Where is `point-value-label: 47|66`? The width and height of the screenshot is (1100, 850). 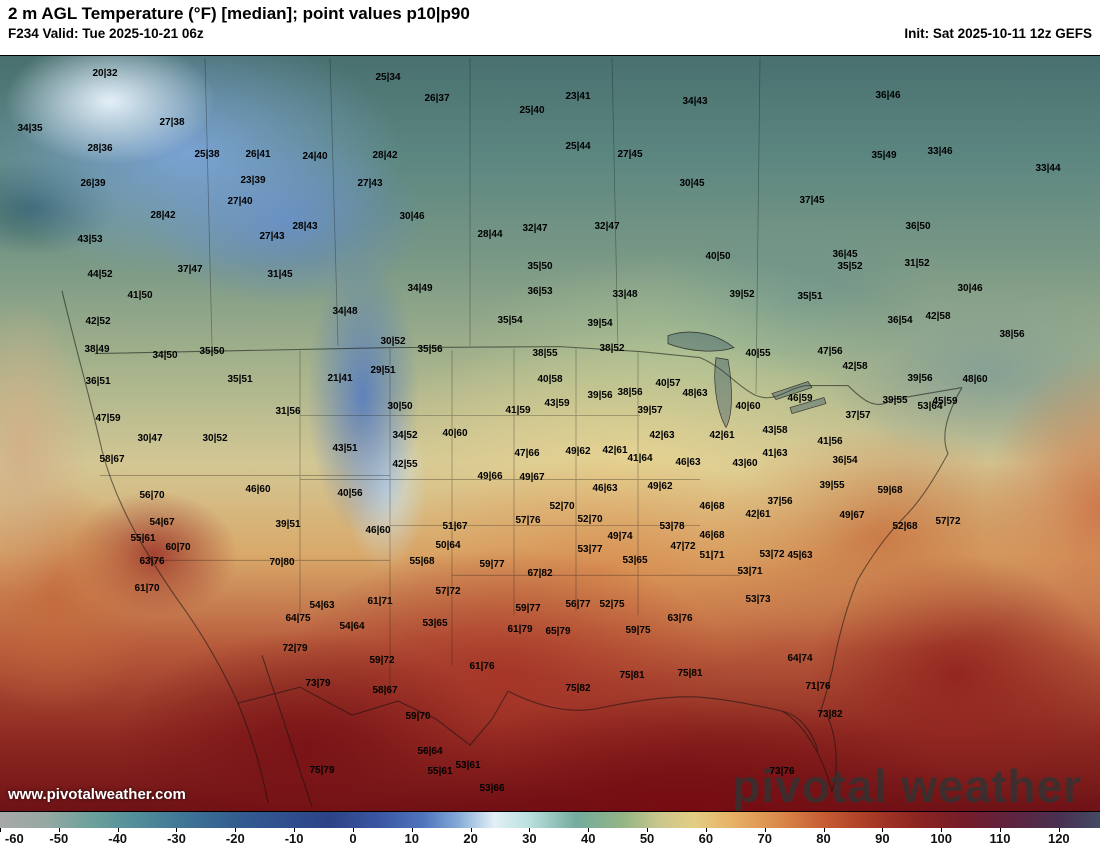 point-value-label: 47|66 is located at coordinates (527, 453).